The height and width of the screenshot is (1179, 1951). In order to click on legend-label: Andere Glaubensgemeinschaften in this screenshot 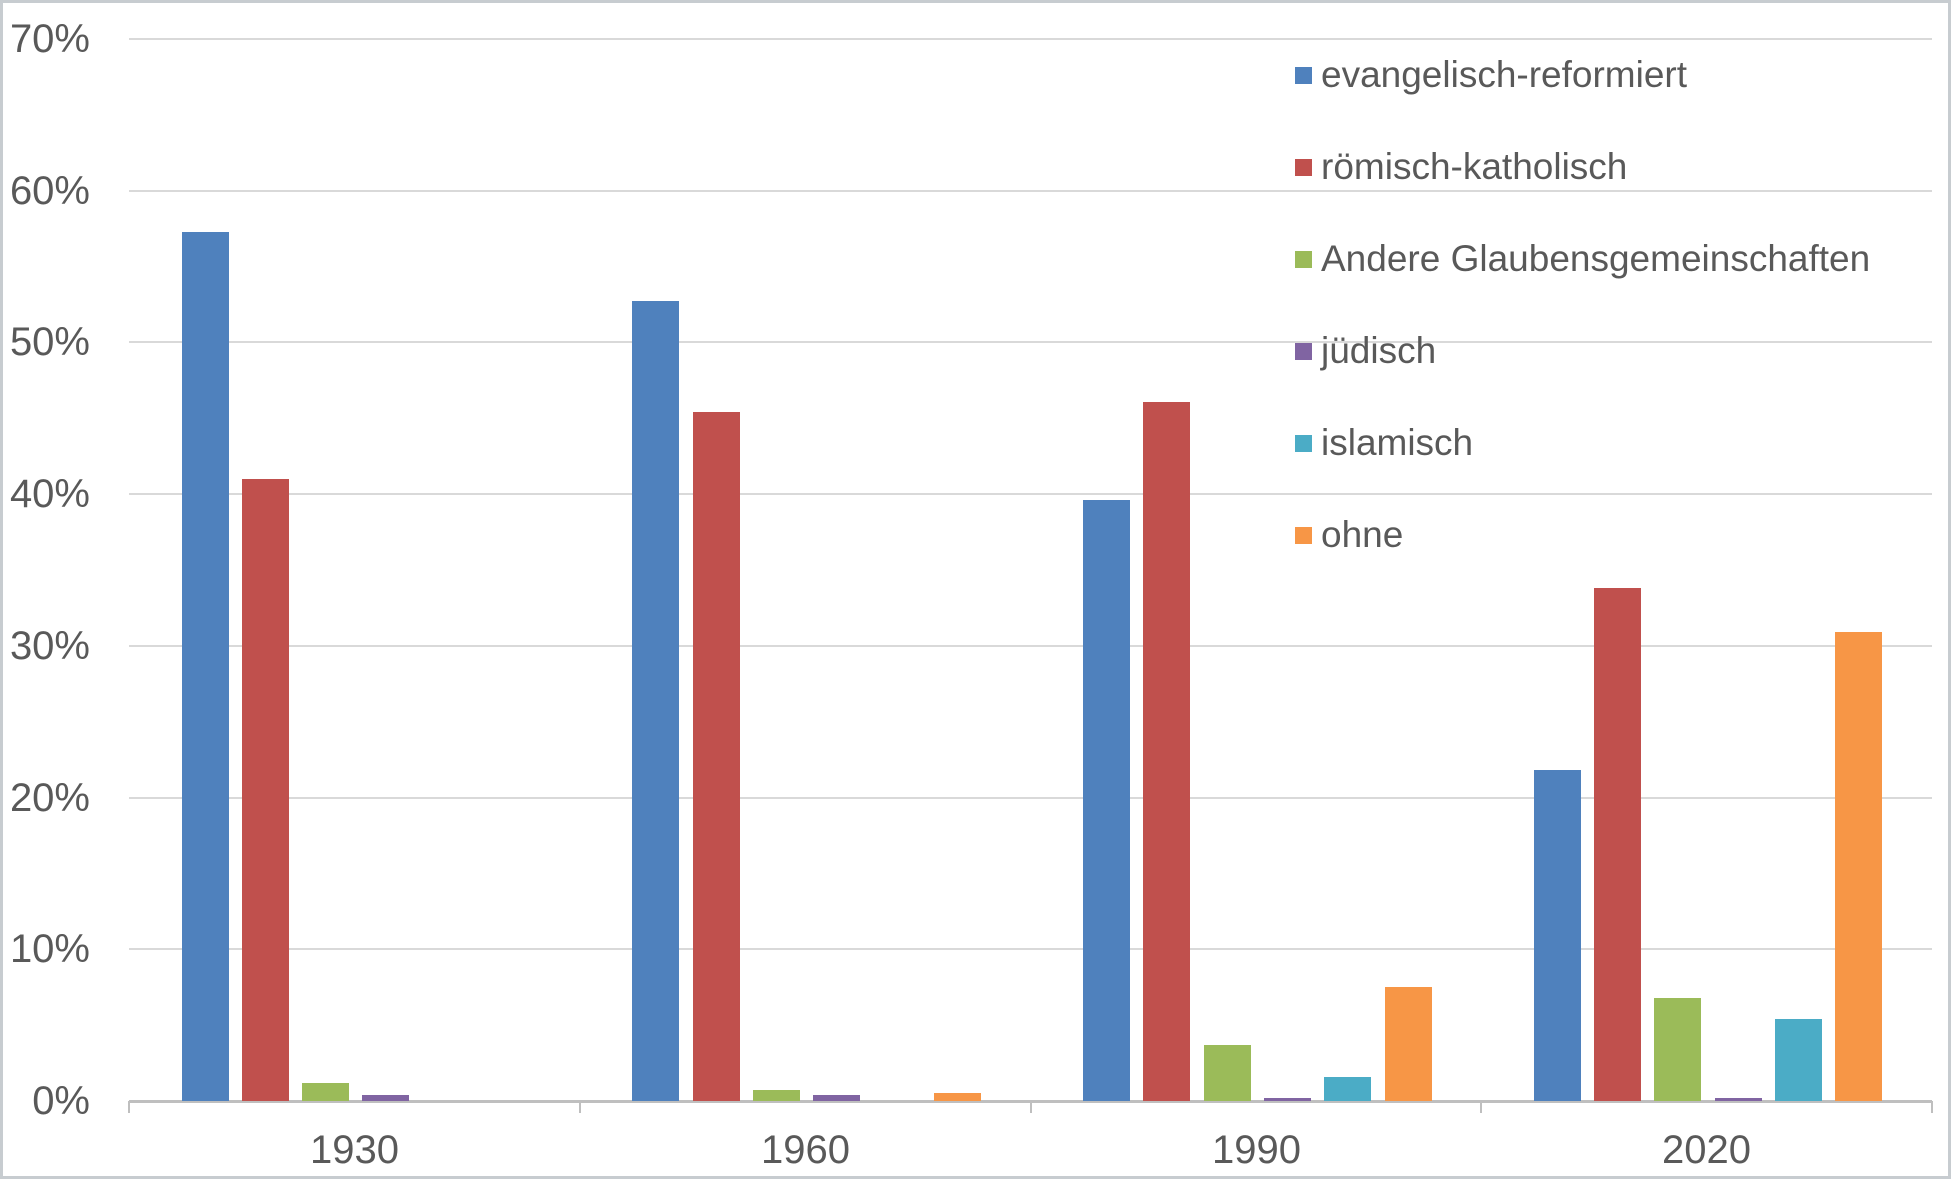, I will do `click(1596, 258)`.